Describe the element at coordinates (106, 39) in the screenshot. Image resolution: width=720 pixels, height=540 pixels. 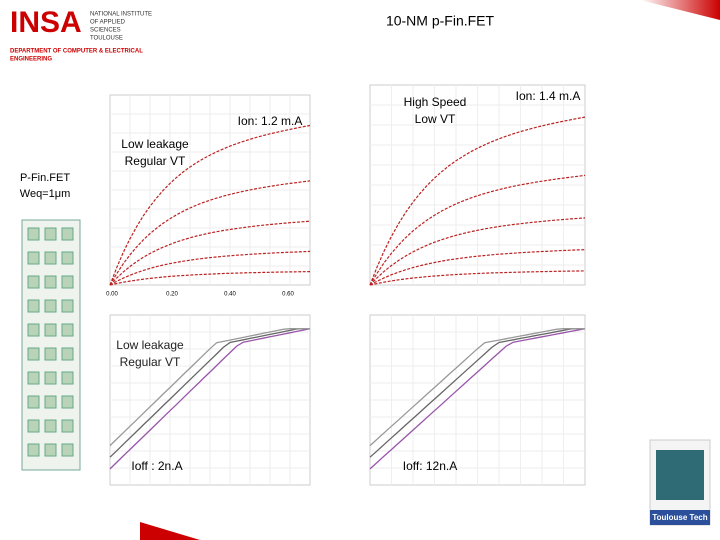
I see `line: TOULOUSE` at that location.